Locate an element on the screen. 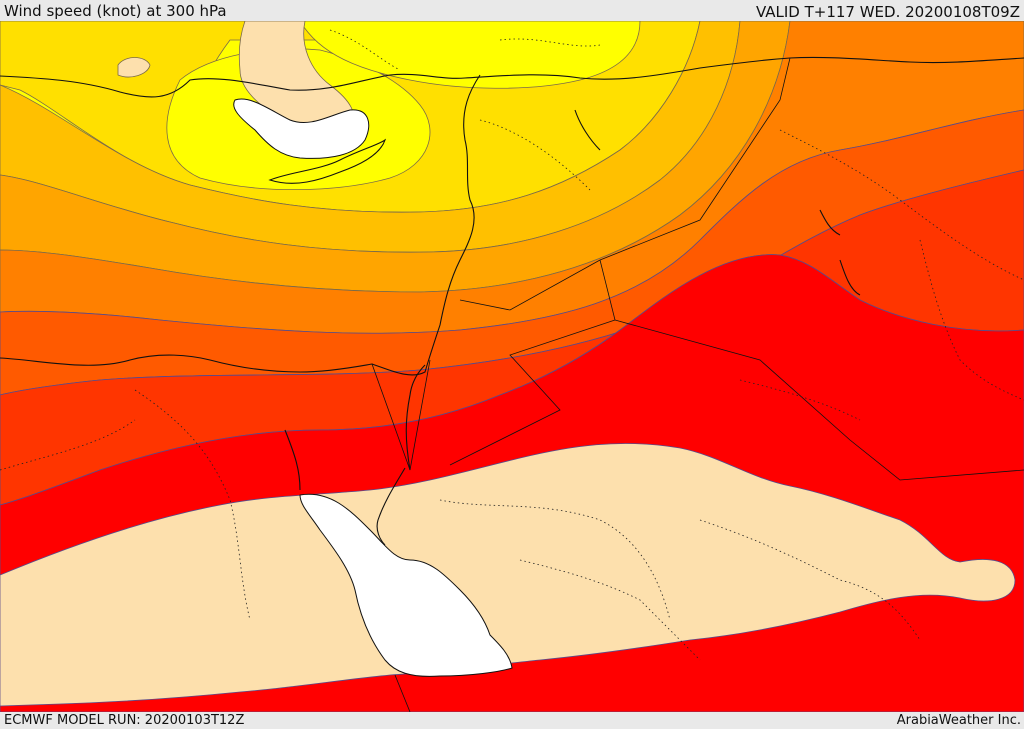 The width and height of the screenshot is (1024, 729). cyprus-sea-area is located at coordinates (301, 128).